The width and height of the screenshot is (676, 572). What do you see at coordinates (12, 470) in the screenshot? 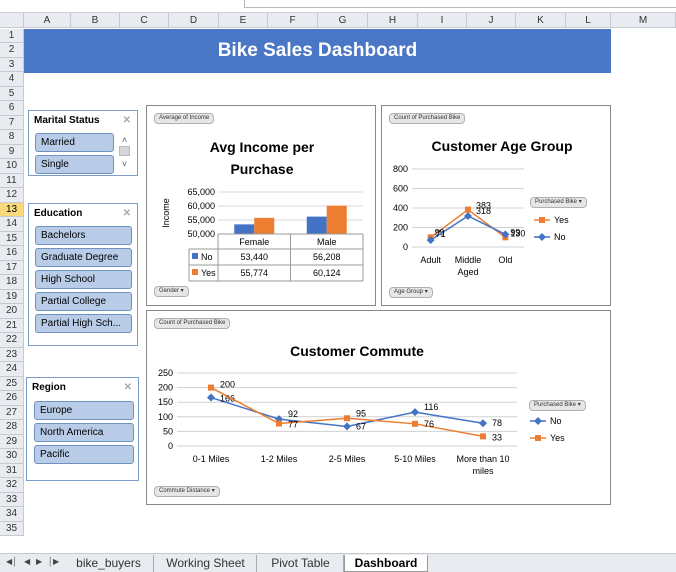
I see `row-header: 31` at bounding box center [12, 470].